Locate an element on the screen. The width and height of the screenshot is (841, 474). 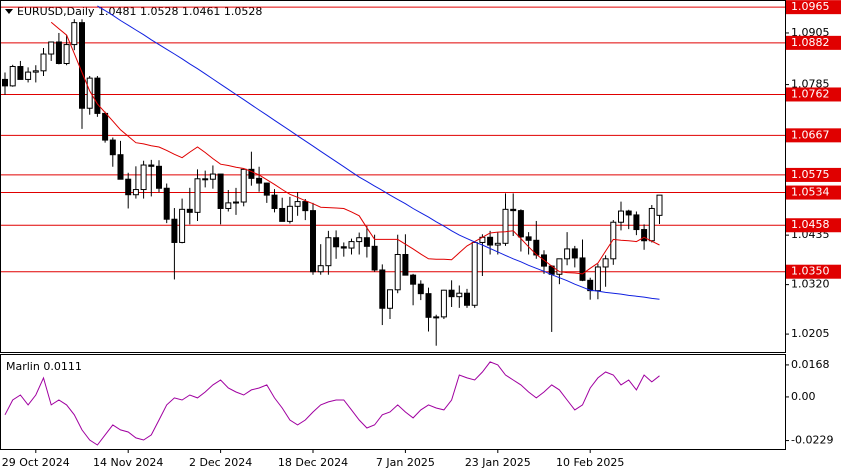
x-tick-label: 29 Oct 2024 is located at coordinates (36, 462).